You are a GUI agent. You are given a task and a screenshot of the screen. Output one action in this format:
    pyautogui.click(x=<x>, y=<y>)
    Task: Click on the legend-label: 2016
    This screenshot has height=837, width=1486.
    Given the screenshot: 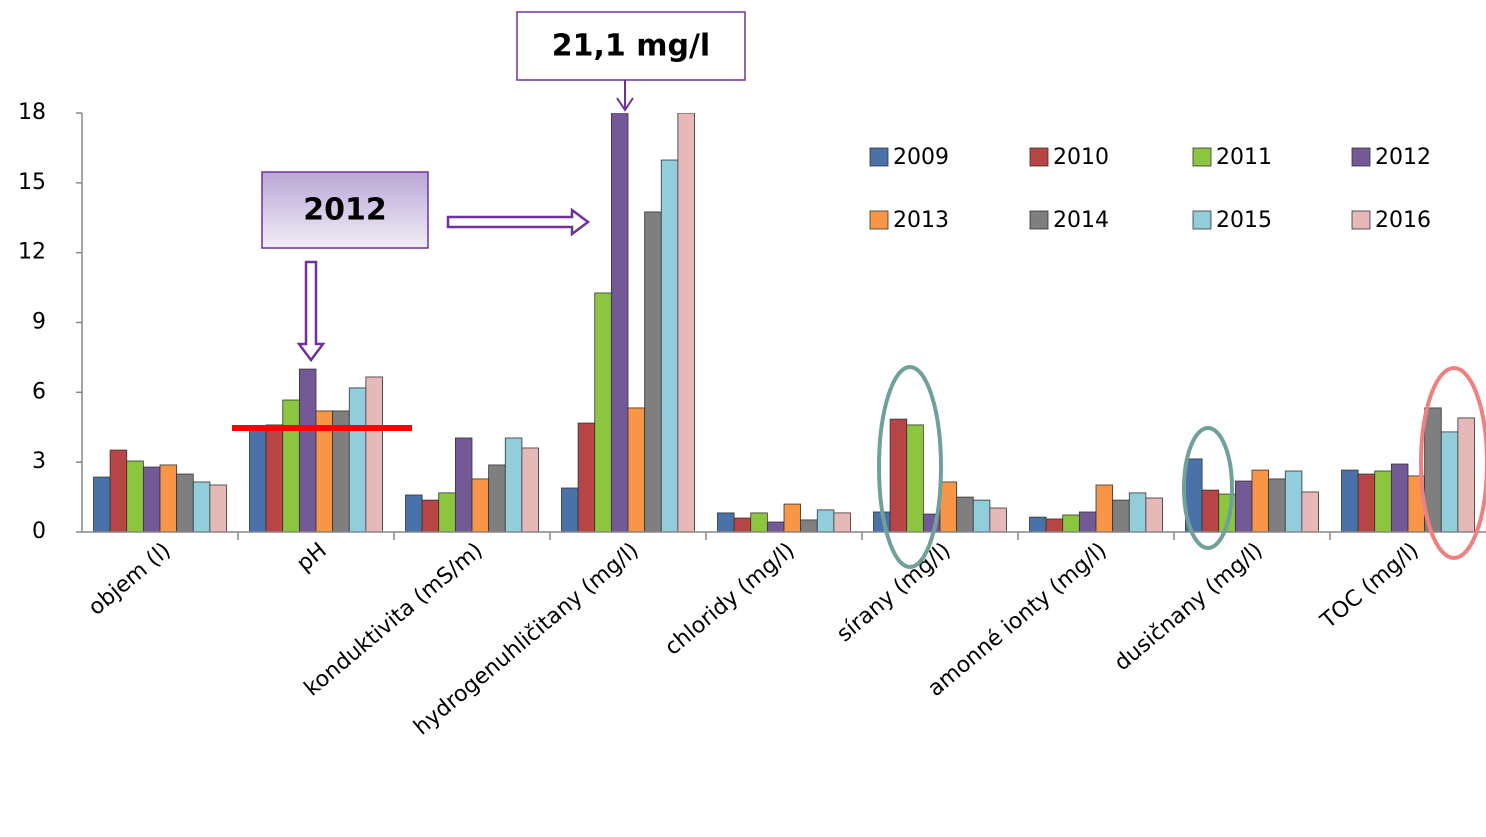 What is the action you would take?
    pyautogui.click(x=1403, y=220)
    